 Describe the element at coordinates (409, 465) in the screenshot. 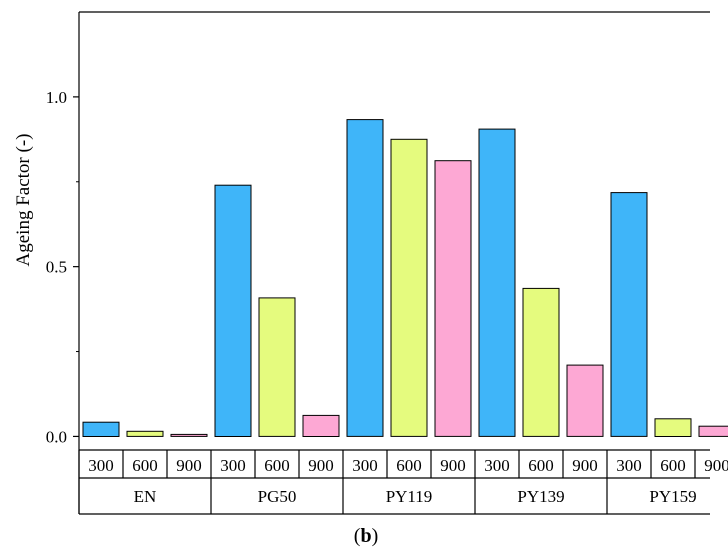

I see `sub-label-py119-600: 600` at that location.